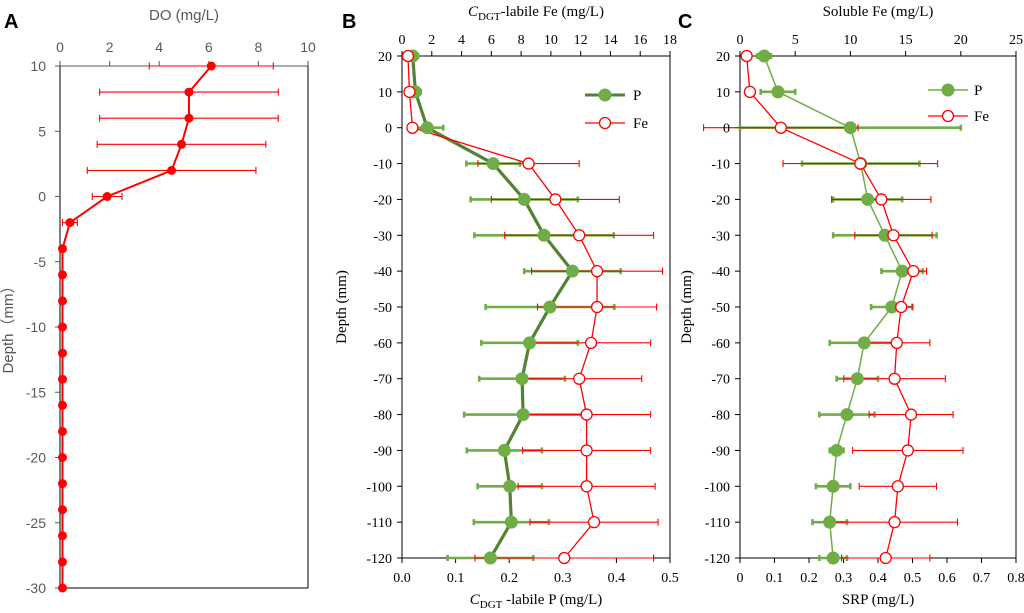  I want to click on y-tick-label: 20, so click(385, 57).